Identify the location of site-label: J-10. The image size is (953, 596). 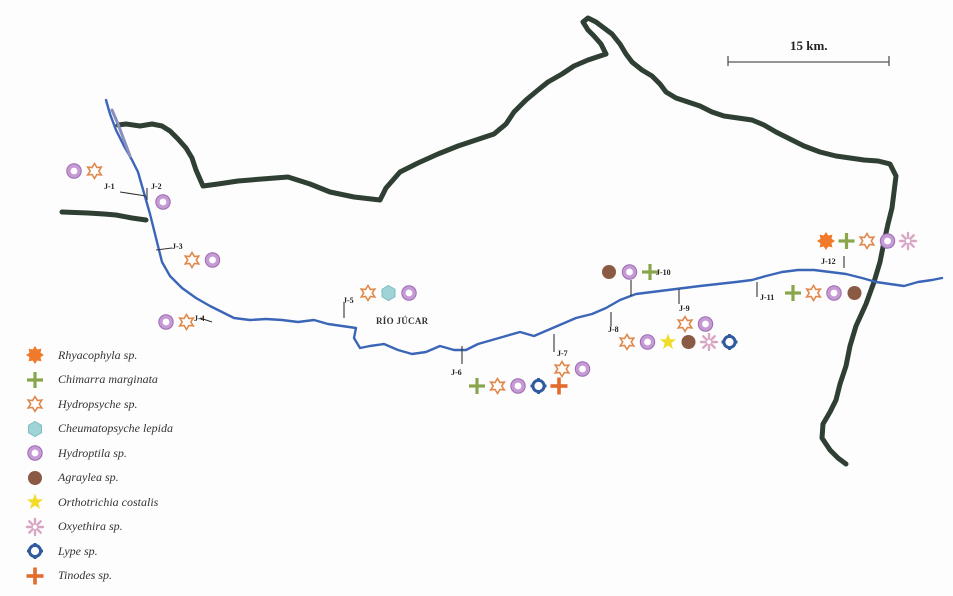
(663, 272).